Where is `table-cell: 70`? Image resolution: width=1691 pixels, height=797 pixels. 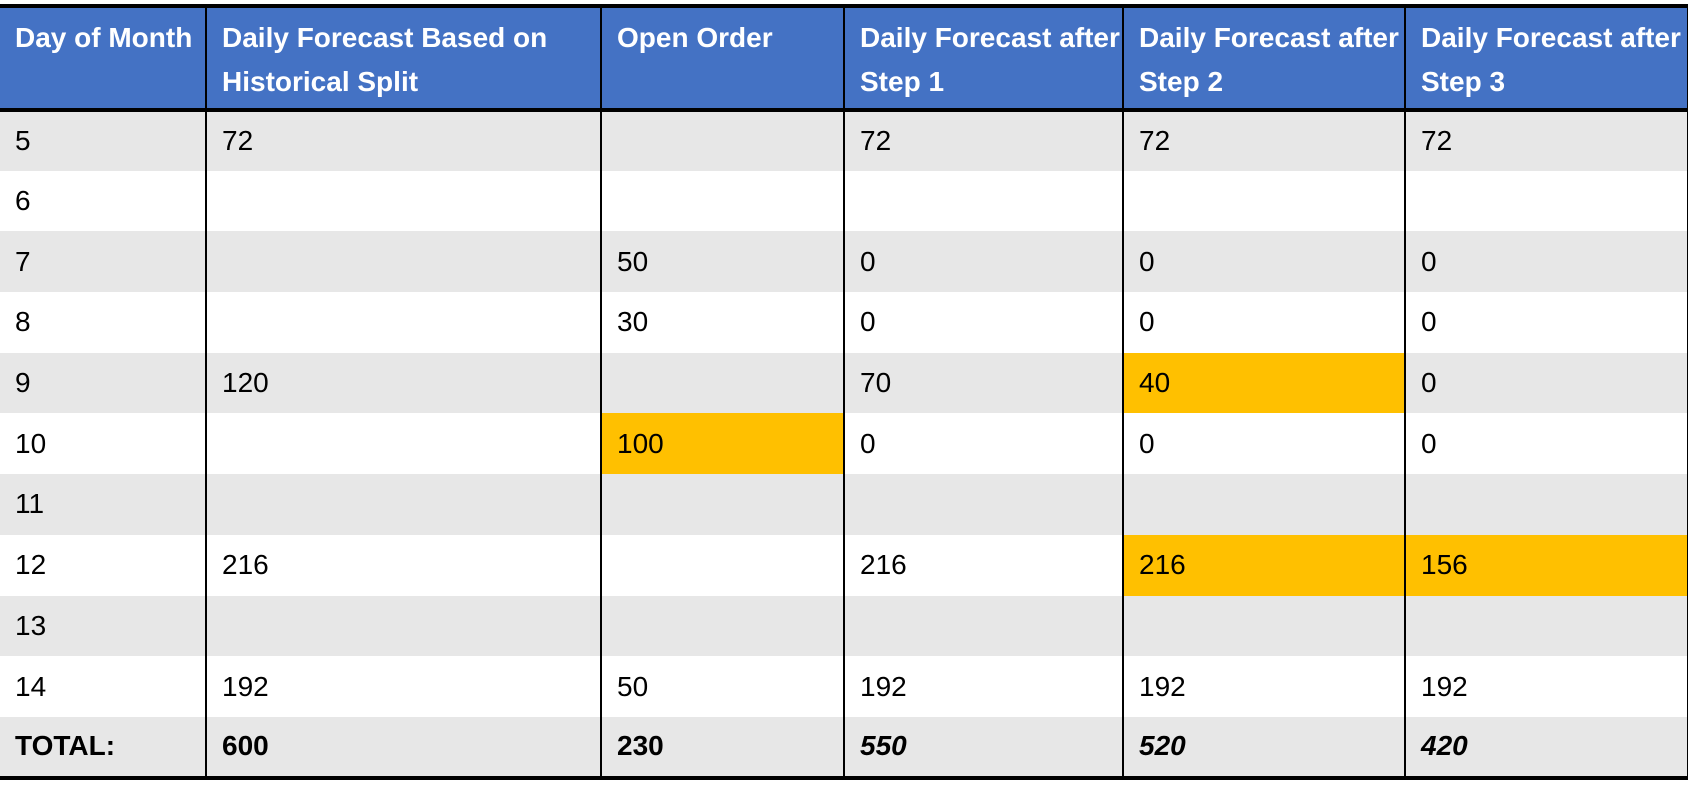
table-cell: 70 is located at coordinates (983, 383).